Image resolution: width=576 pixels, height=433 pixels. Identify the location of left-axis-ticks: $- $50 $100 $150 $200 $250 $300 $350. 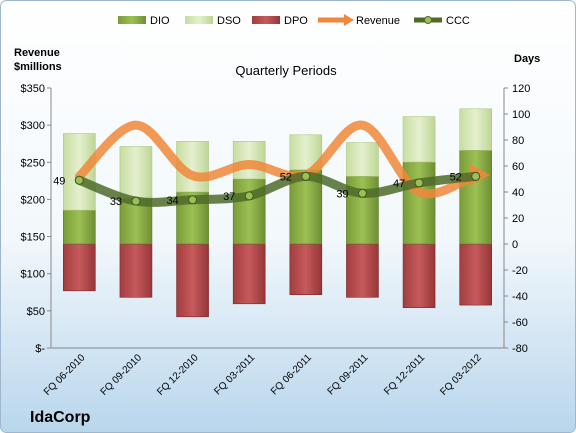
(36, 219).